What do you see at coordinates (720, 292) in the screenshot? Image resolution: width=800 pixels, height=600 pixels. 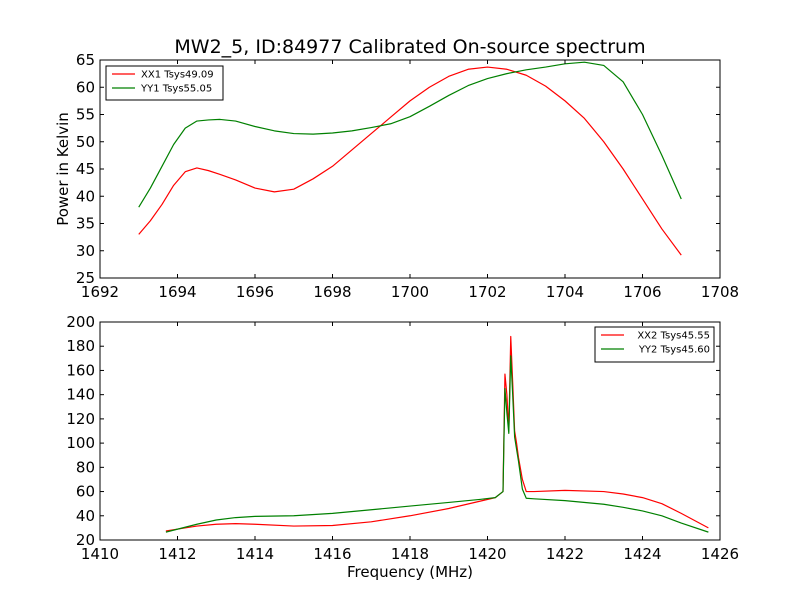 I see `x-tick-label: 1708` at bounding box center [720, 292].